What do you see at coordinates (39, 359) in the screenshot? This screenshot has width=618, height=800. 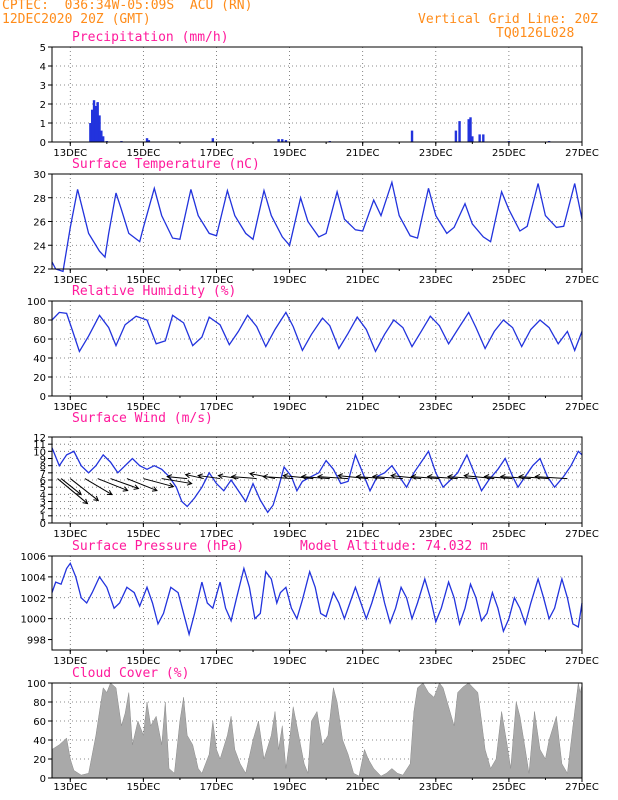 I see `y-tick-label: 40` at bounding box center [39, 359].